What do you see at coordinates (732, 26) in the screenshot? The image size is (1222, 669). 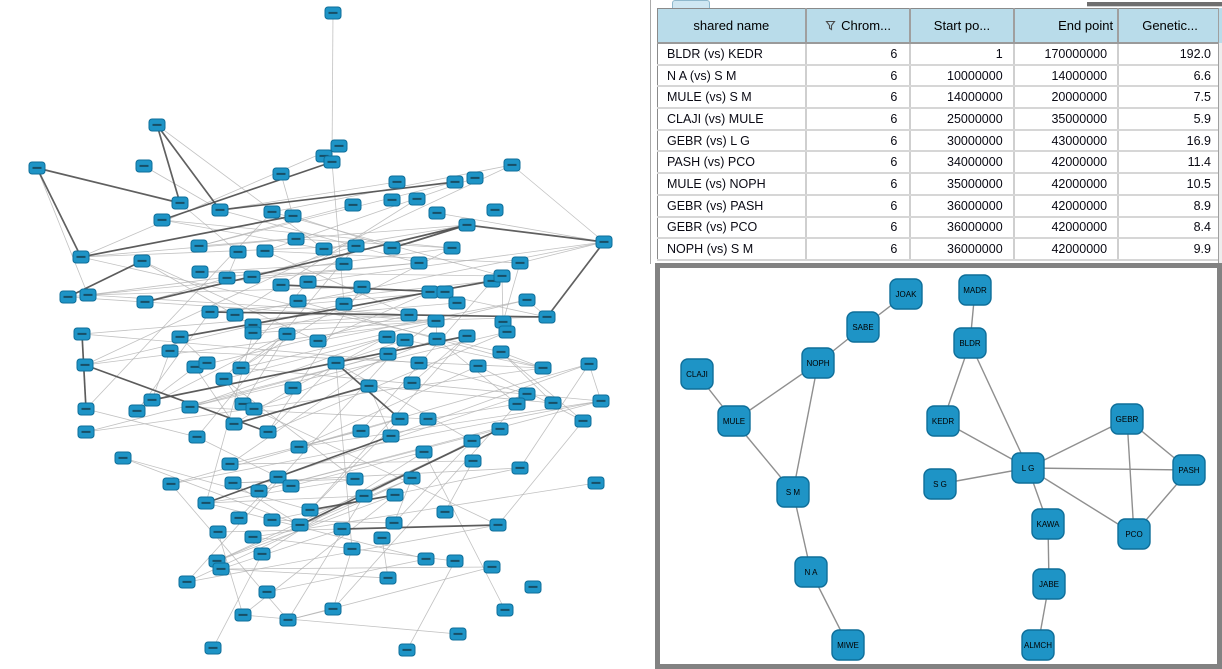 I see `column-header-sharedname: shared name` at bounding box center [732, 26].